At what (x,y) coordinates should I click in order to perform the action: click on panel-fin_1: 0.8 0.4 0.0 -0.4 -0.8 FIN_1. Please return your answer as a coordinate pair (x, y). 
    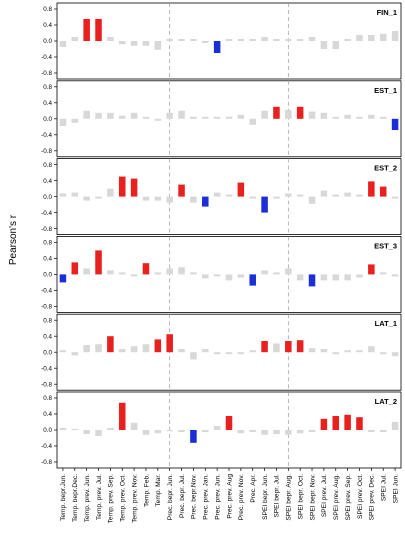
    Looking at the image, I should click on (221, 41).